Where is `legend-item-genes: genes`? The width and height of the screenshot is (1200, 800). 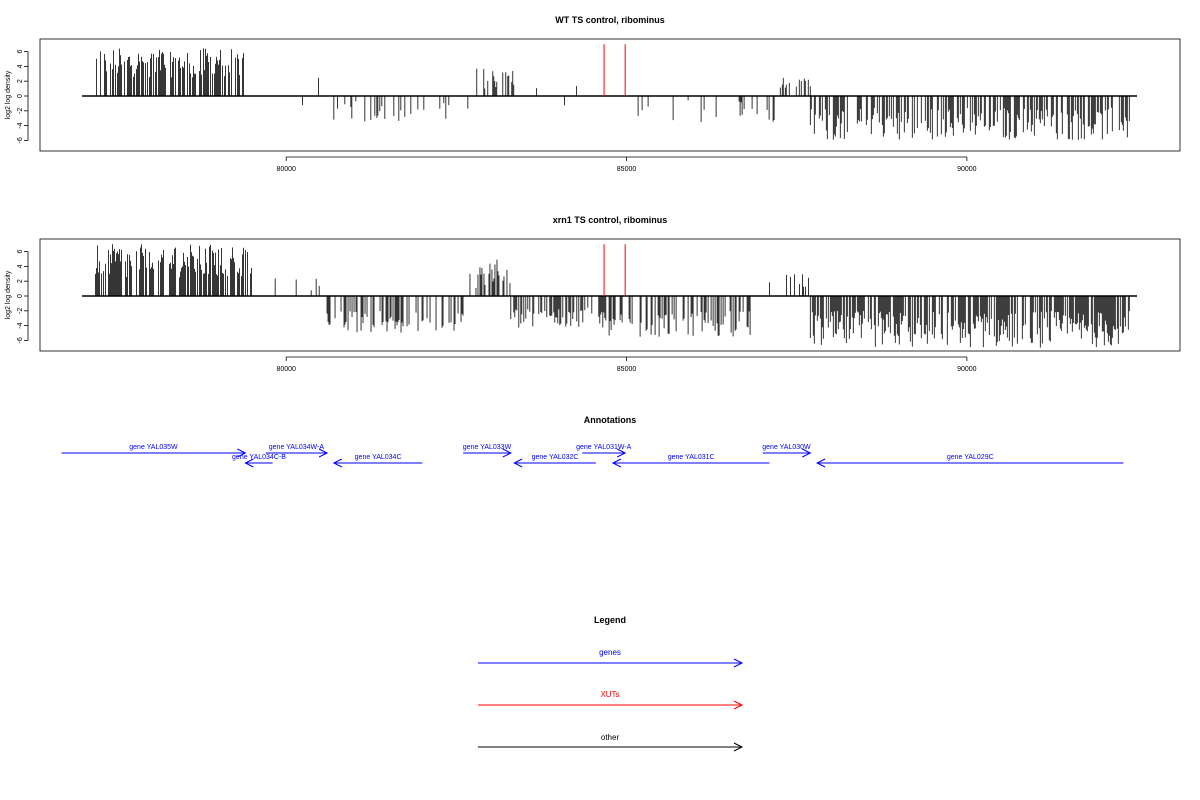 legend-item-genes: genes is located at coordinates (611, 658).